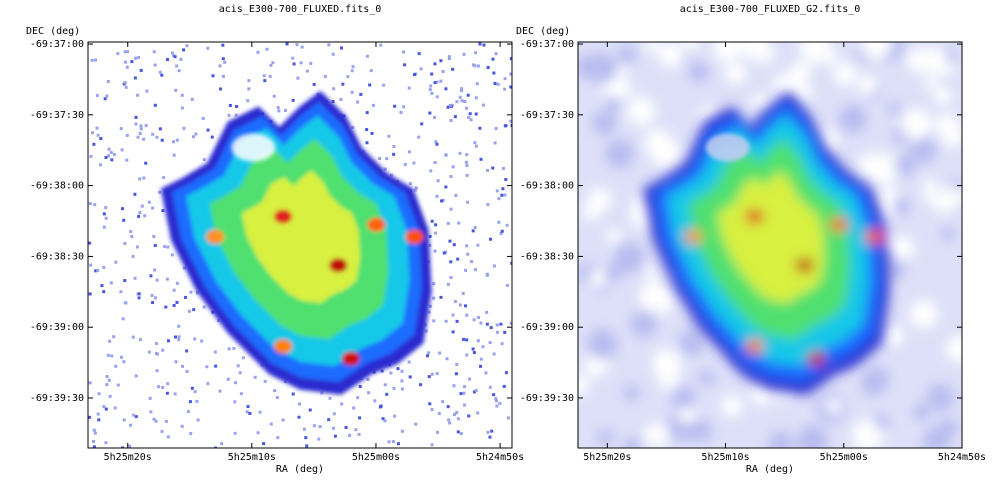 This screenshot has width=1000, height=484. What do you see at coordinates (607, 457) in the screenshot?
I see `x-tick-label: 5h25m20s` at bounding box center [607, 457].